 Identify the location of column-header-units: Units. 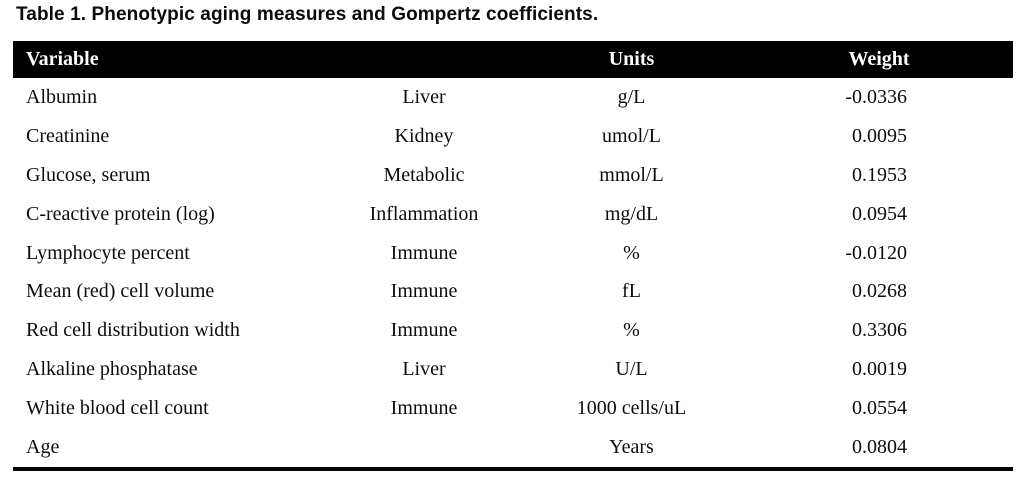
(631, 59).